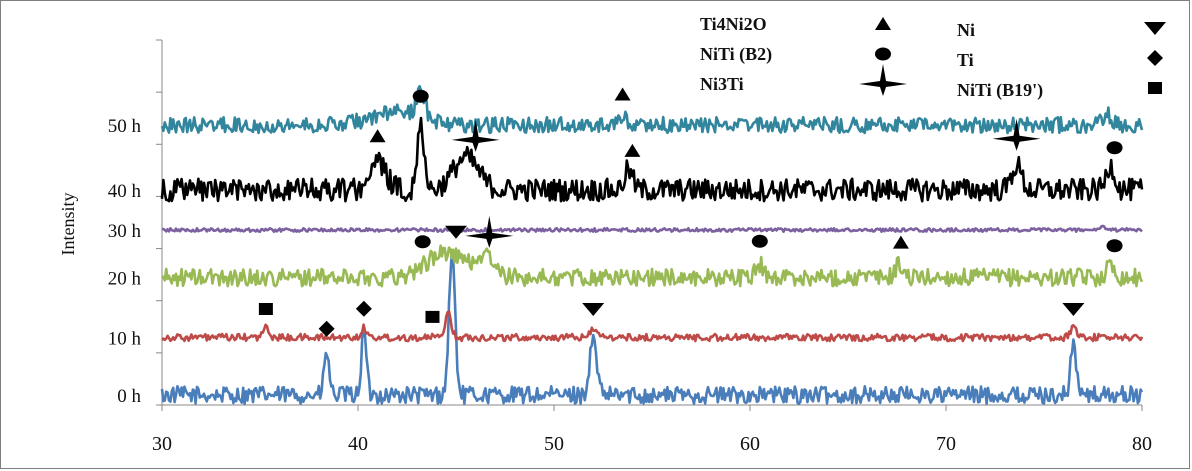 This screenshot has width=1192, height=471. Describe the element at coordinates (722, 84) in the screenshot. I see `legend-label: Ni3Ti` at that location.